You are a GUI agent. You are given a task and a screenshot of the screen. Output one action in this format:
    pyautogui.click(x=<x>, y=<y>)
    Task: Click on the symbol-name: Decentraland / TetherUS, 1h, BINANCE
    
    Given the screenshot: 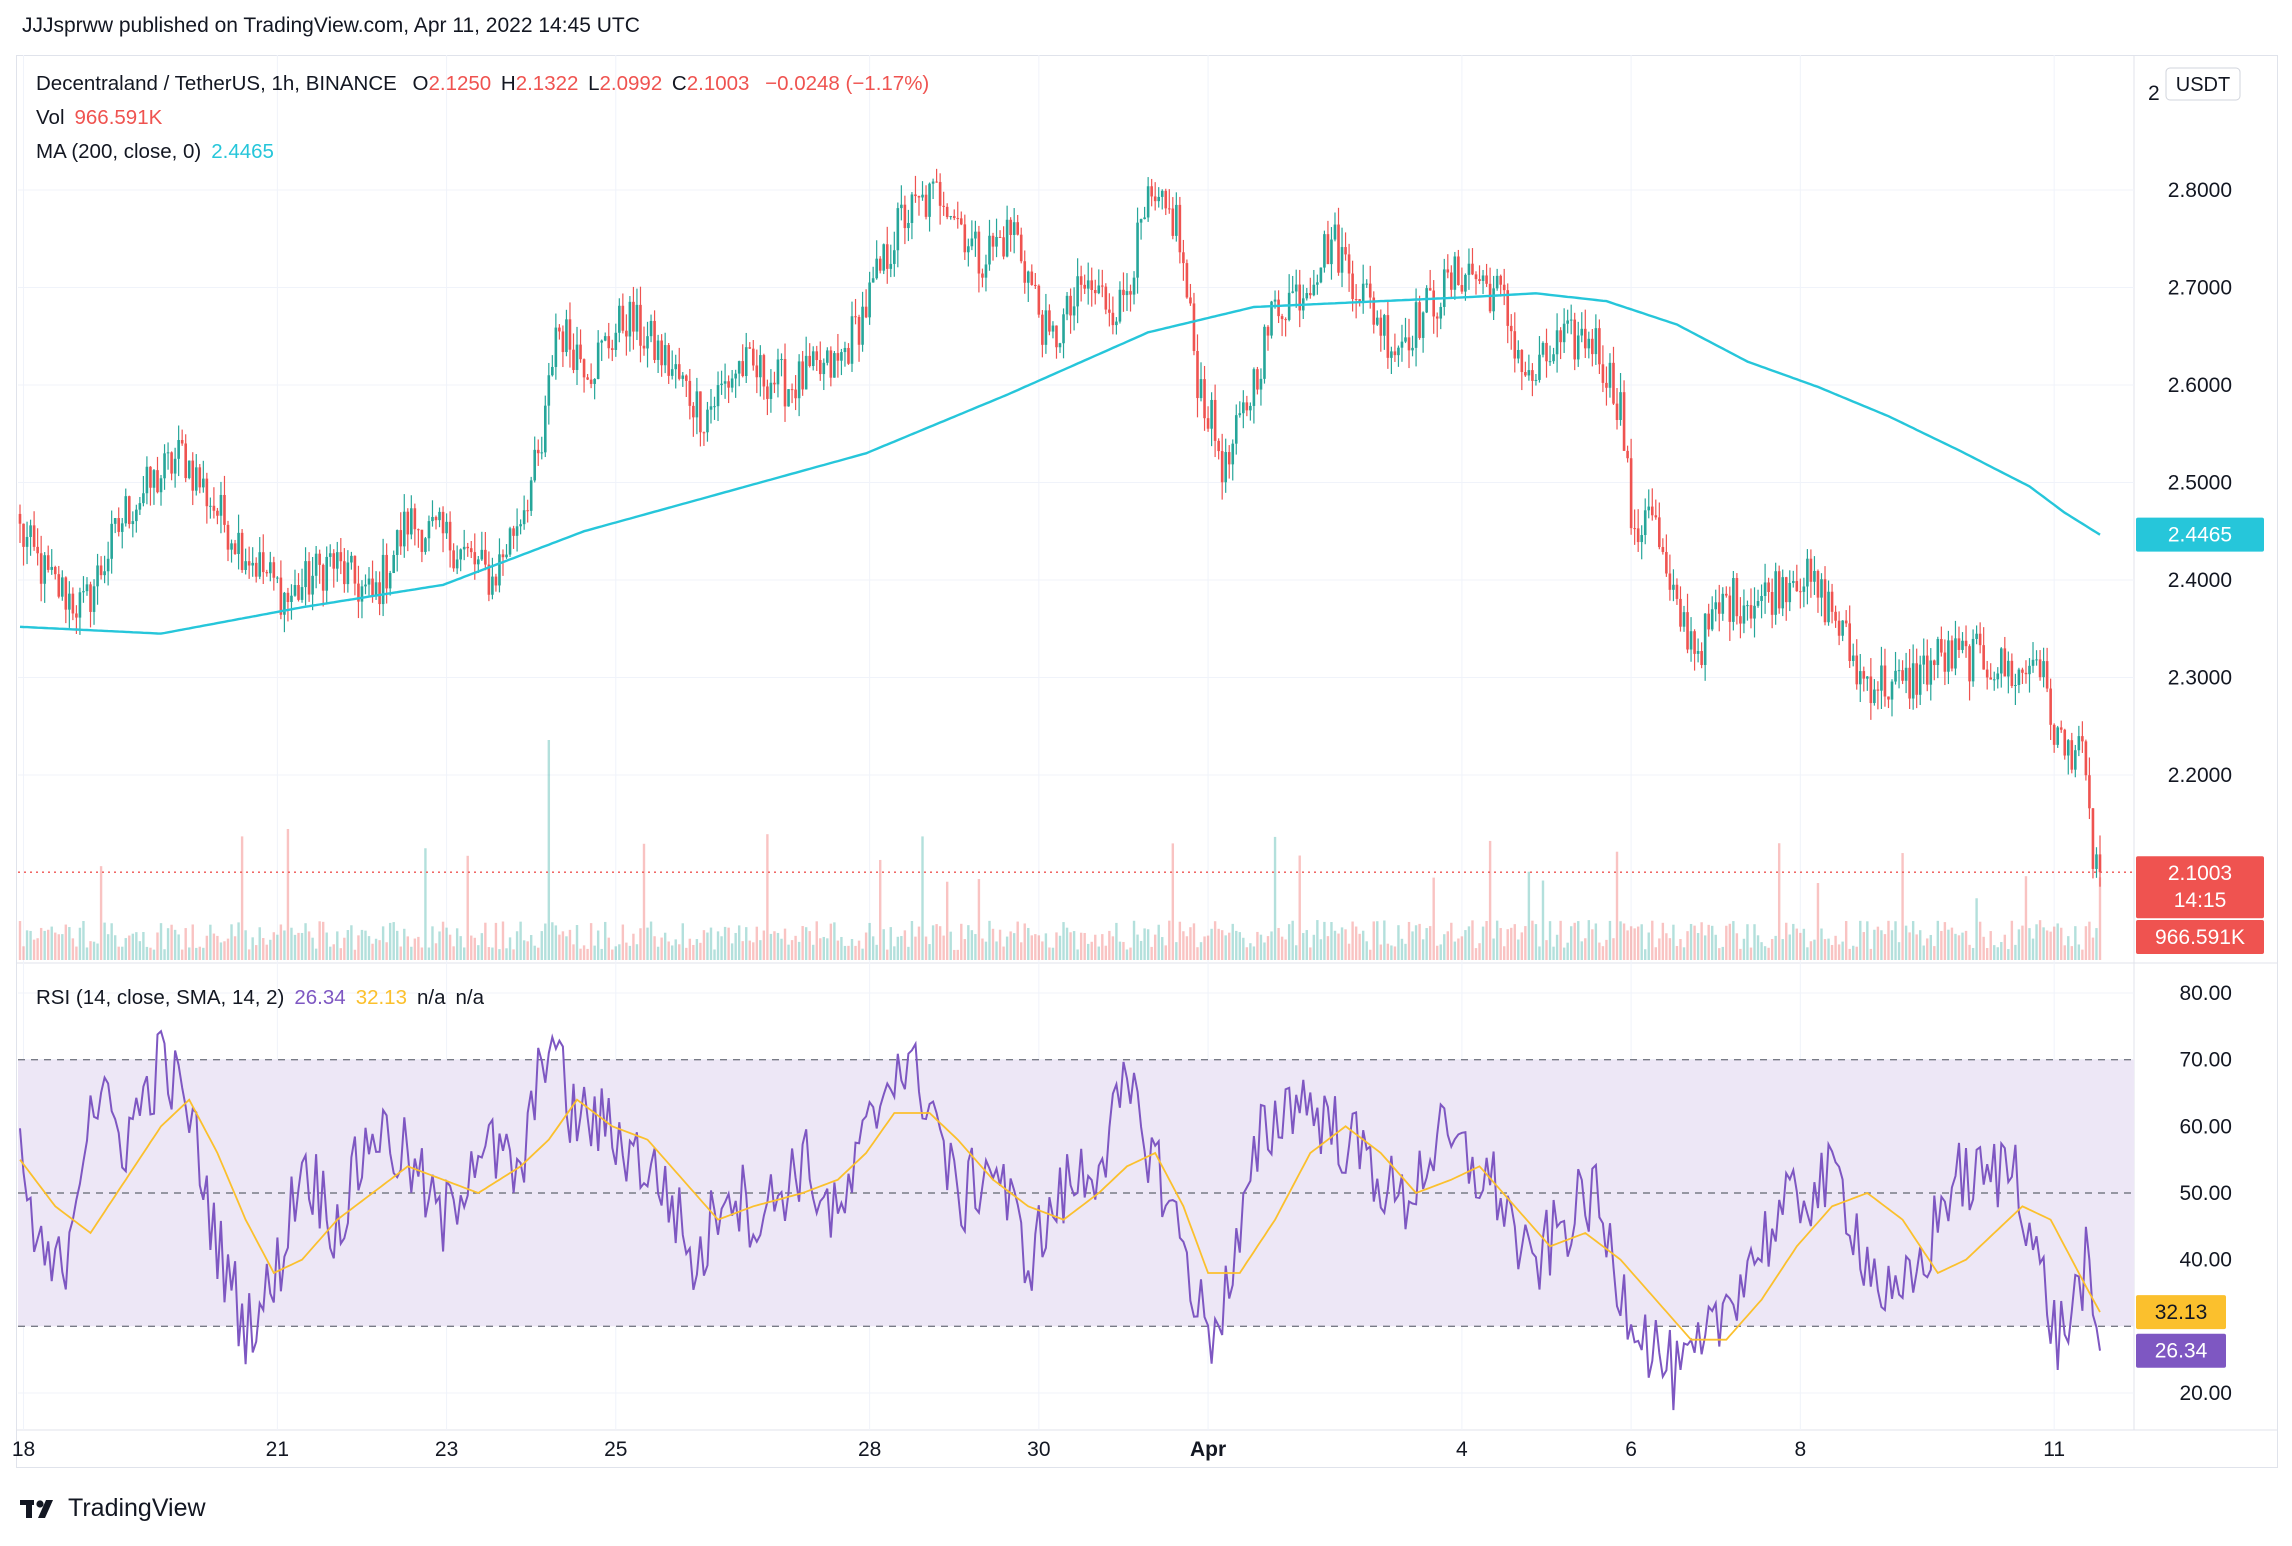 What is the action you would take?
    pyautogui.click(x=216, y=83)
    